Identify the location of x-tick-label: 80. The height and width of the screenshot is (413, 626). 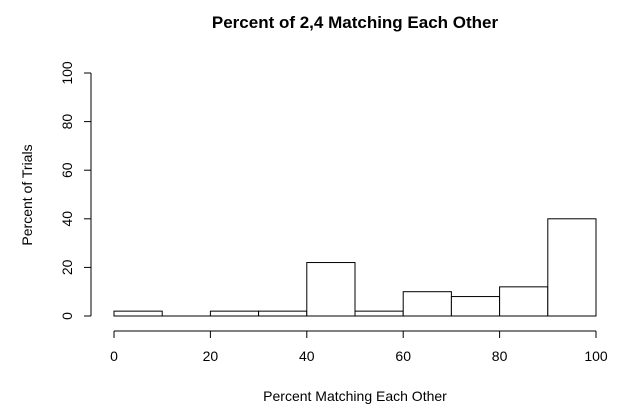
(500, 356).